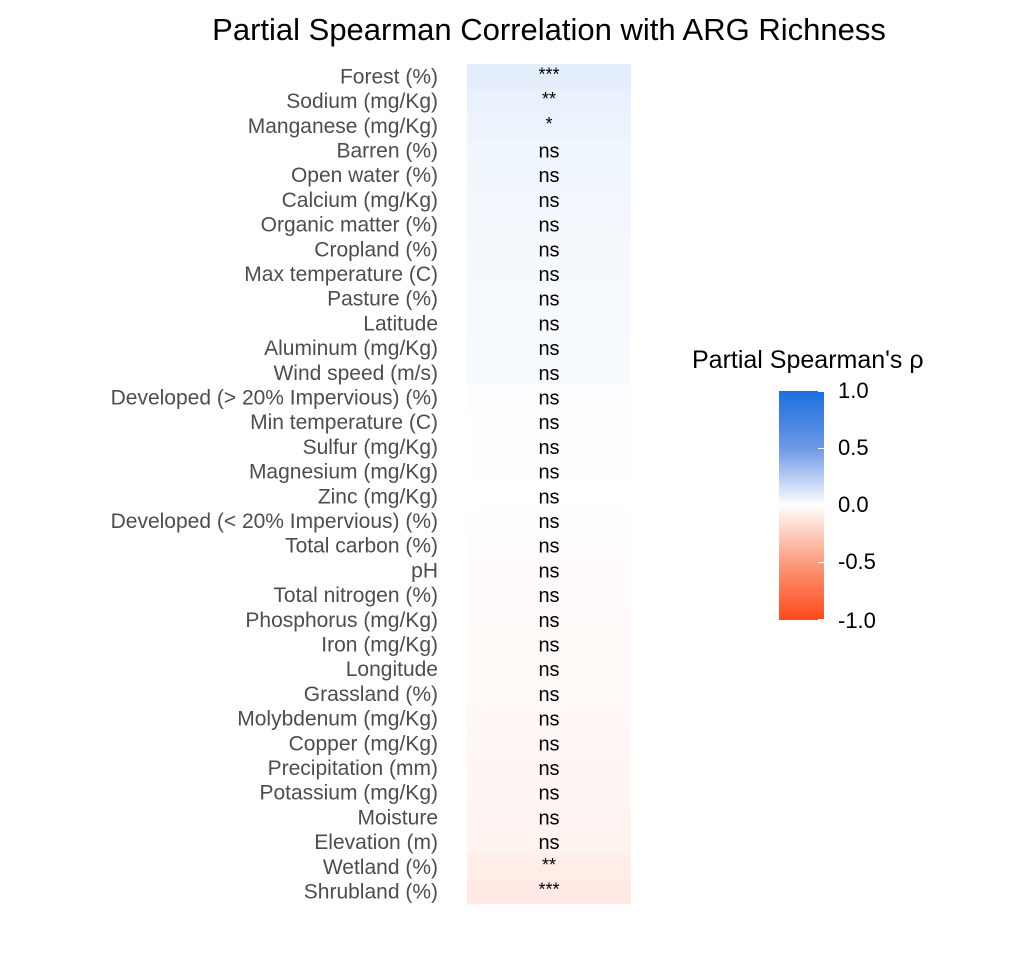 The width and height of the screenshot is (1028, 962). I want to click on row-label: Magnesium (mg/Kg), so click(343, 472).